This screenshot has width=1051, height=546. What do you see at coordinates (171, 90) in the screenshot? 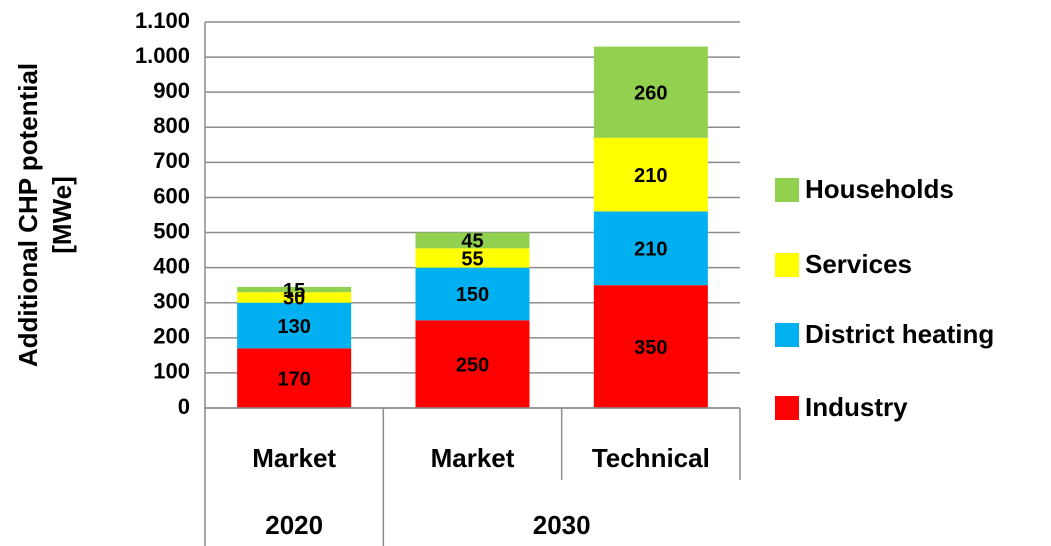
I see `y-tick-label: 900` at bounding box center [171, 90].